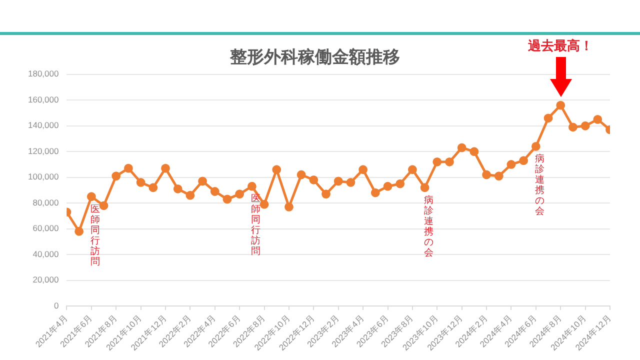 Image resolution: width=640 pixels, height=360 pixels. I want to click on text: 過去最高！, so click(560, 46).